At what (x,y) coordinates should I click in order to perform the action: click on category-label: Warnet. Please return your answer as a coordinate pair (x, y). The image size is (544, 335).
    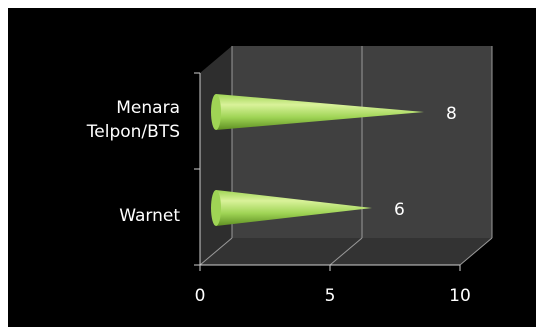
    Looking at the image, I should click on (149, 216).